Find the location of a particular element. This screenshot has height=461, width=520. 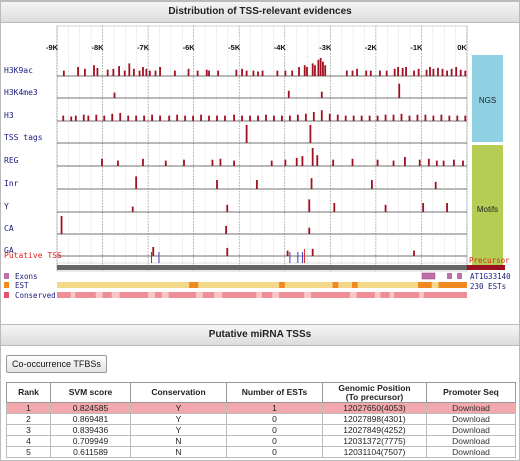

track-label: Y is located at coordinates (6, 206).